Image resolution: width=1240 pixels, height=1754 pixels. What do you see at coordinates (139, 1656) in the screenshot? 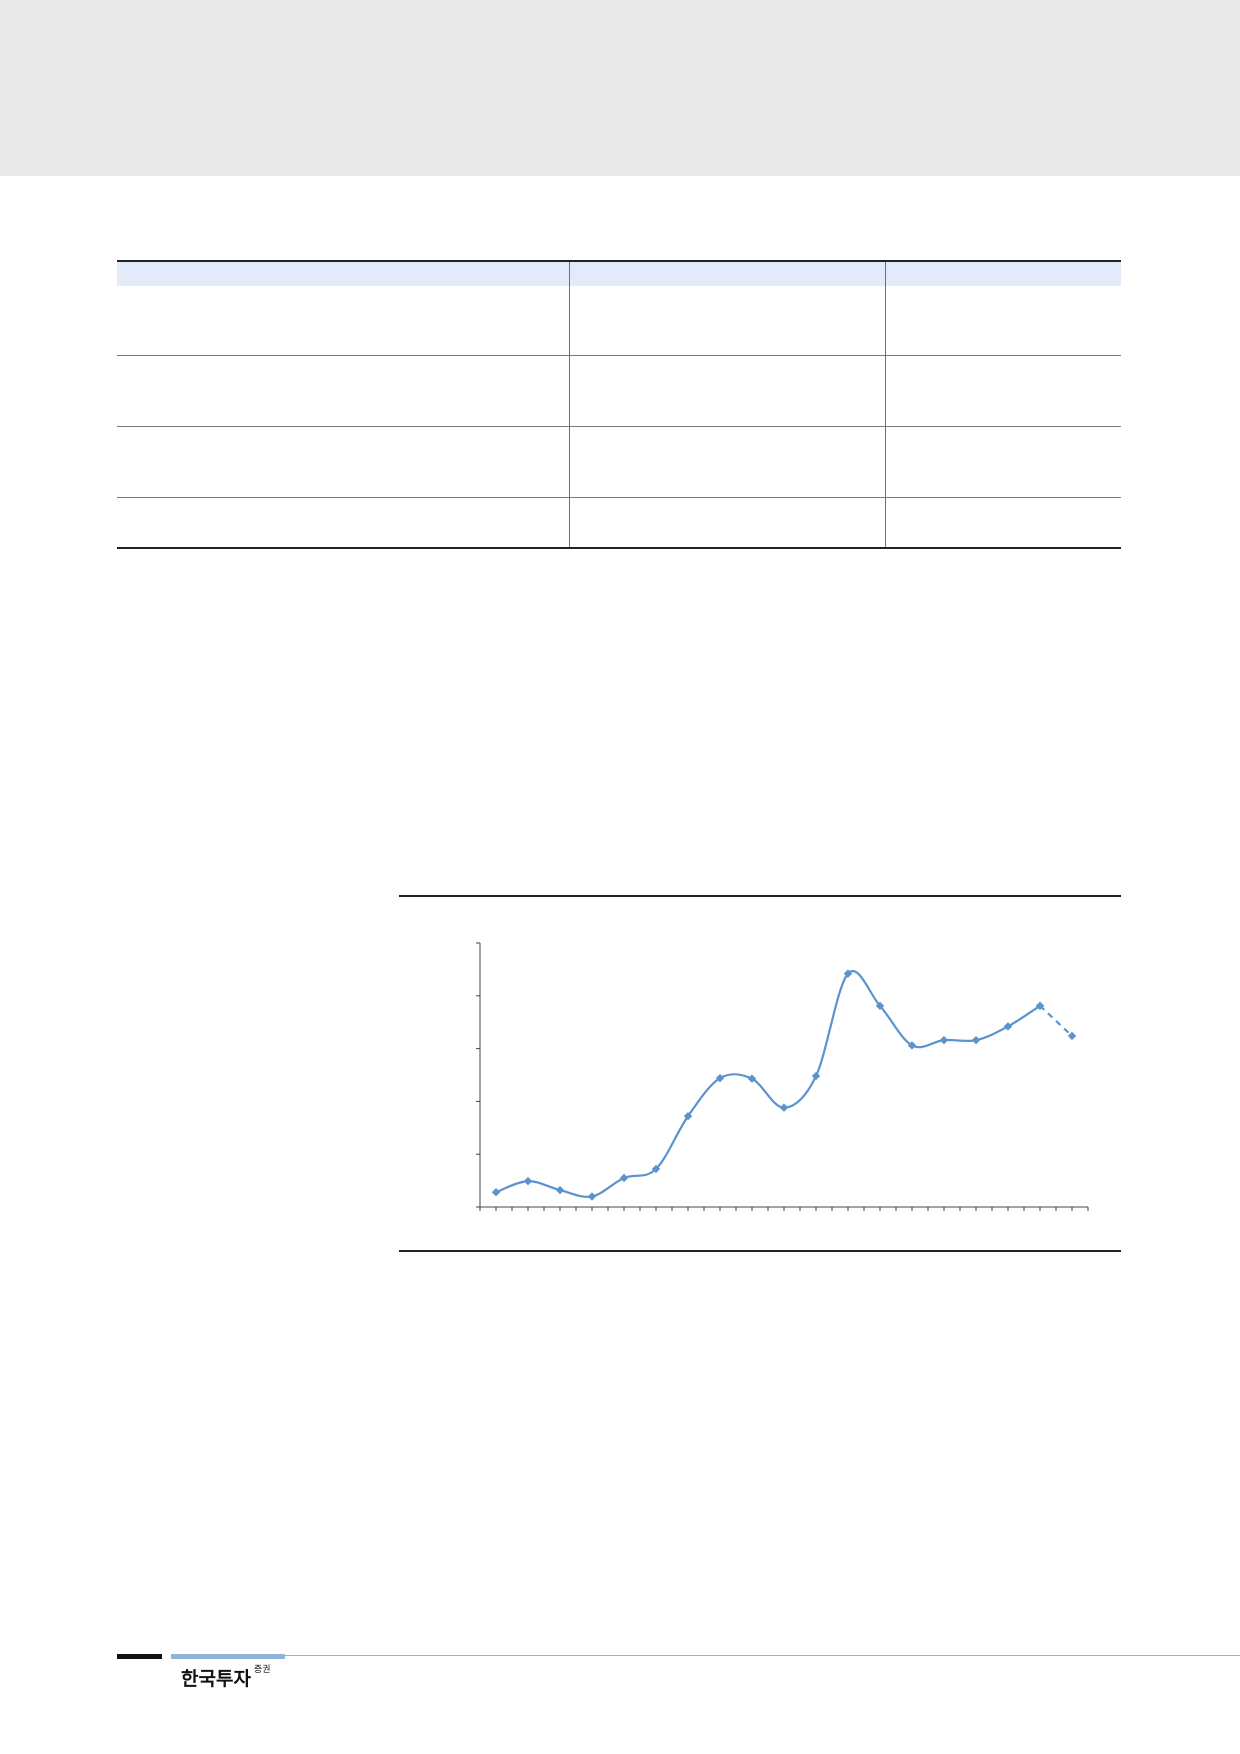
I see `footer-black-bar` at bounding box center [139, 1656].